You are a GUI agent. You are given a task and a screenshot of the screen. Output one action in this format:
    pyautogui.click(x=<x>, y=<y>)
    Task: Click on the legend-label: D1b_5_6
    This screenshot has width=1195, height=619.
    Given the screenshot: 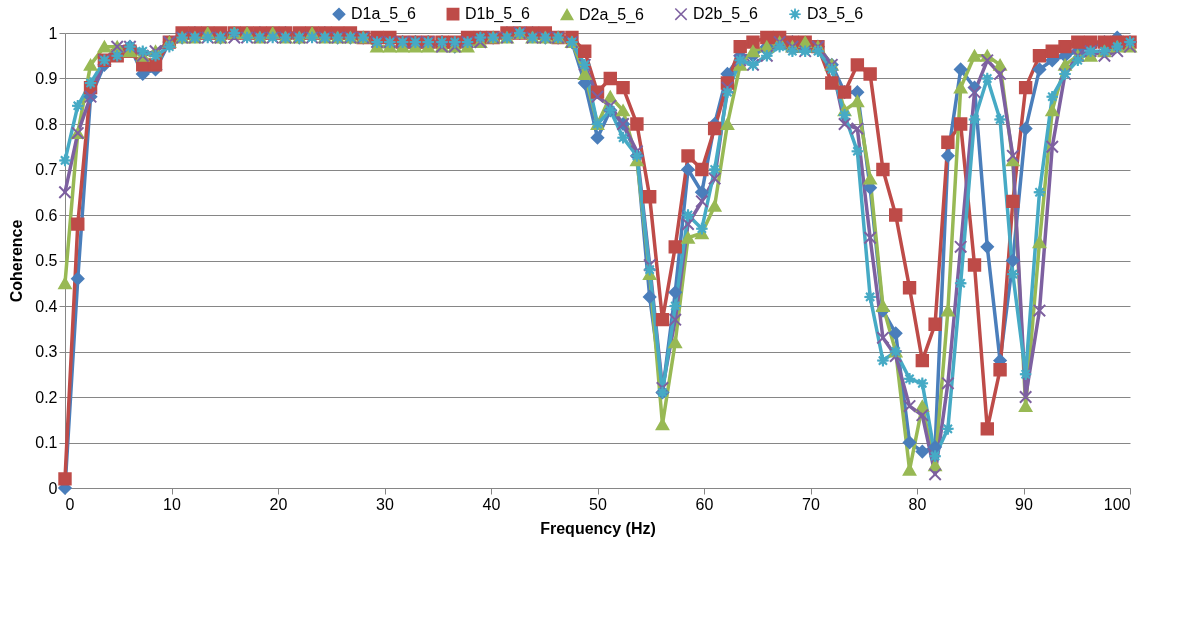 What is the action you would take?
    pyautogui.click(x=498, y=14)
    